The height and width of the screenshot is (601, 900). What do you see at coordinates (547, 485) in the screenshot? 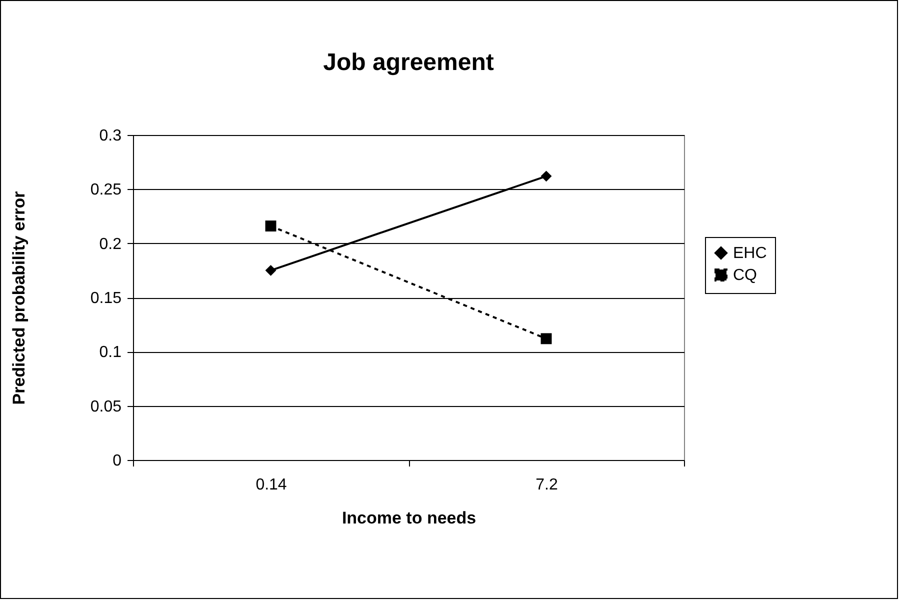
I see `x-tick-label: 7.2` at bounding box center [547, 485].